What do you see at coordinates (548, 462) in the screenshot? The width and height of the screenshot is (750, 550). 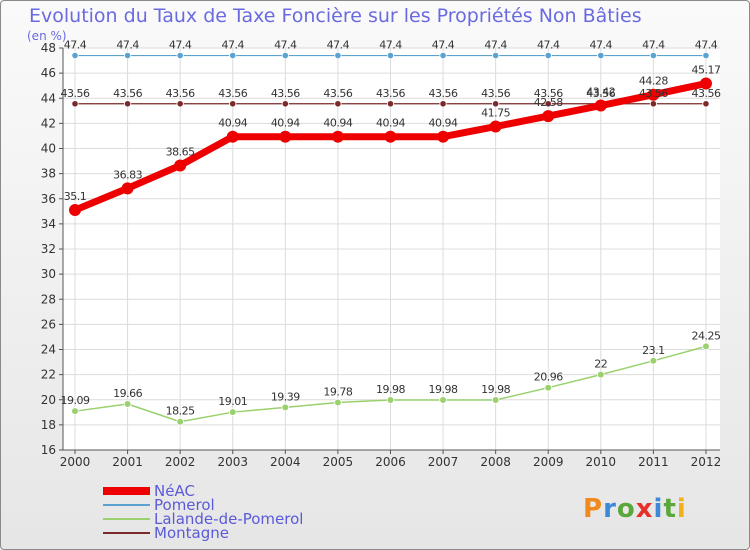 I see `x-tick-label: 2009` at bounding box center [548, 462].